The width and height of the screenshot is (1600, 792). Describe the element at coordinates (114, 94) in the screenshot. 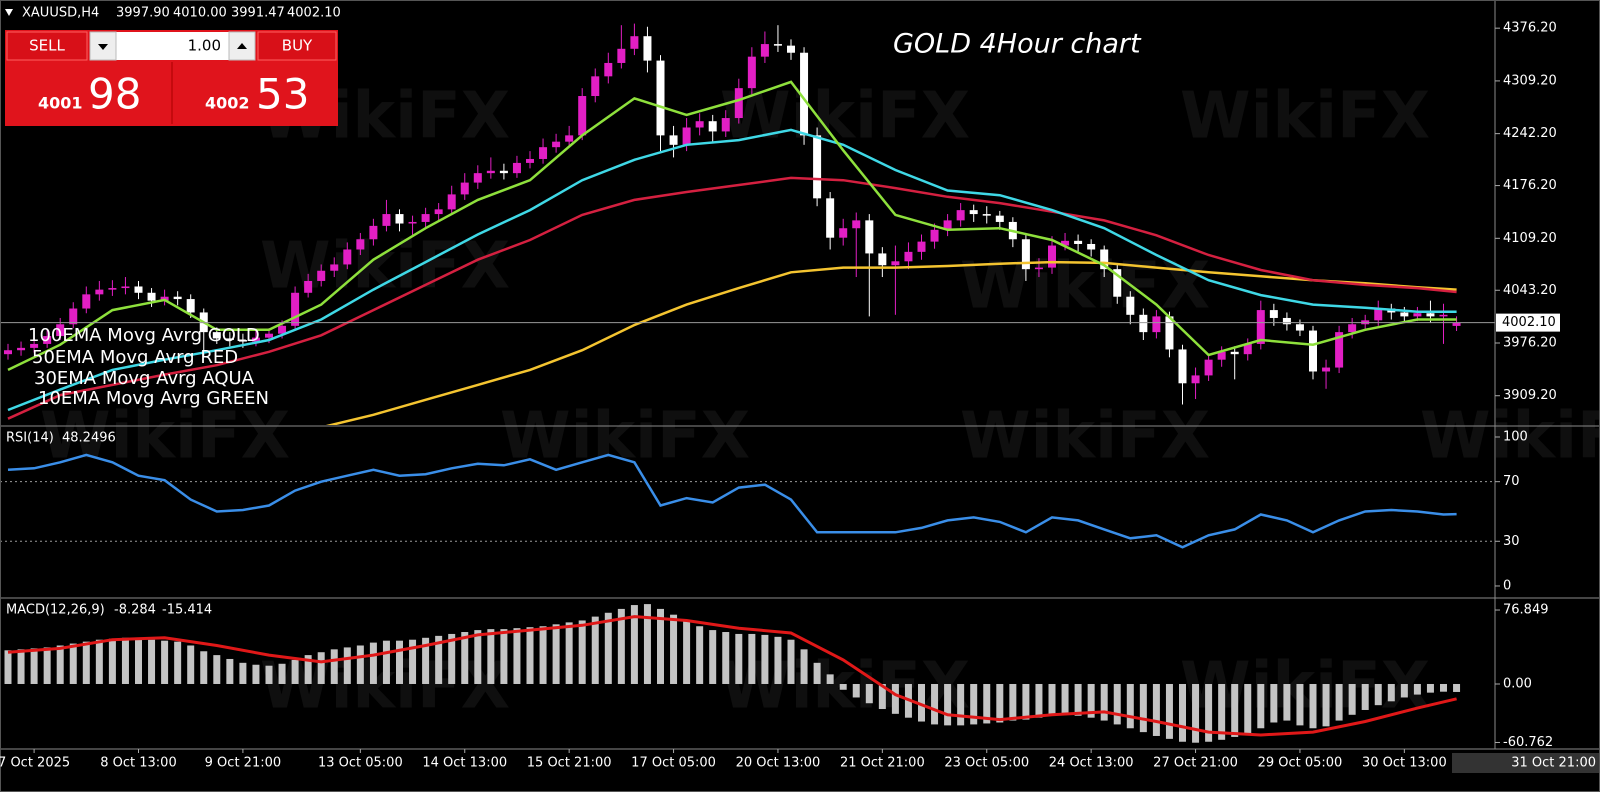

I see `bid-big: 98` at that location.